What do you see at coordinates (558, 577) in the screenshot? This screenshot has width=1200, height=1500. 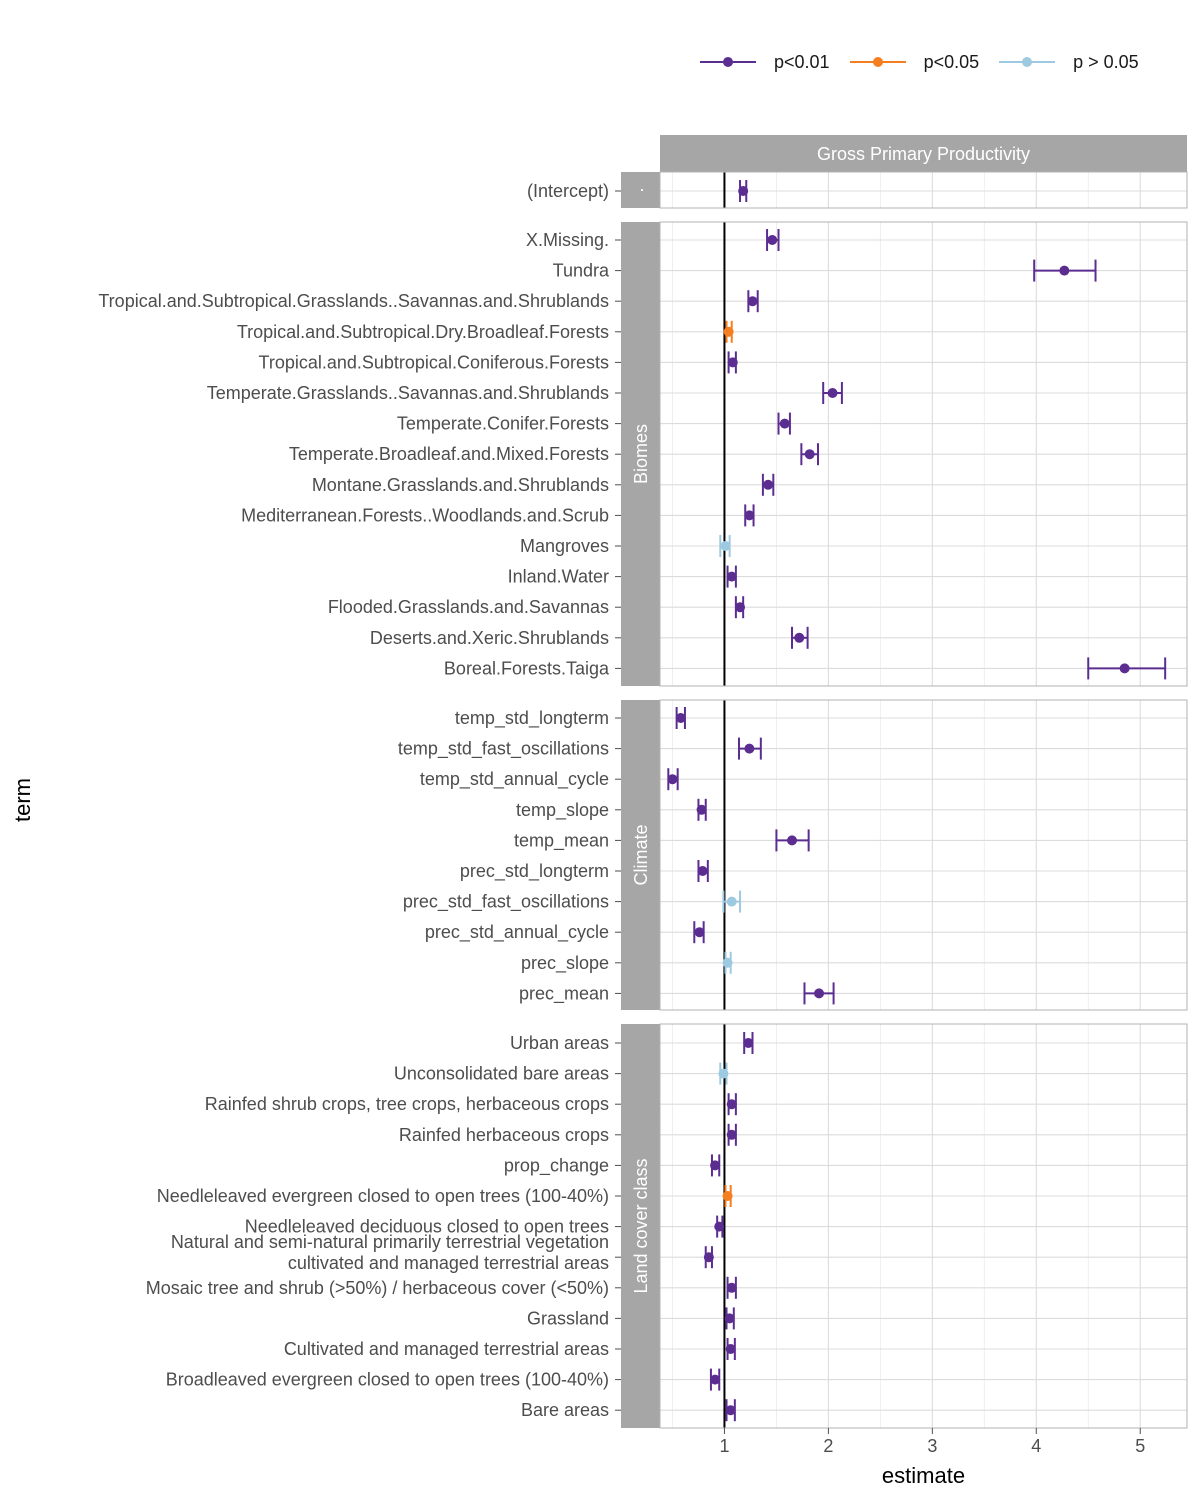 I see `y-tick-label: Inland.Water` at bounding box center [558, 577].